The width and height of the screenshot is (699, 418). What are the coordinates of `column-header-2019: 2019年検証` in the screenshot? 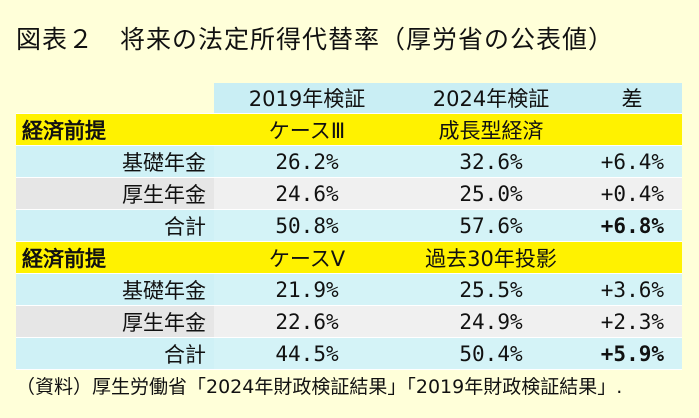 It's located at (307, 98).